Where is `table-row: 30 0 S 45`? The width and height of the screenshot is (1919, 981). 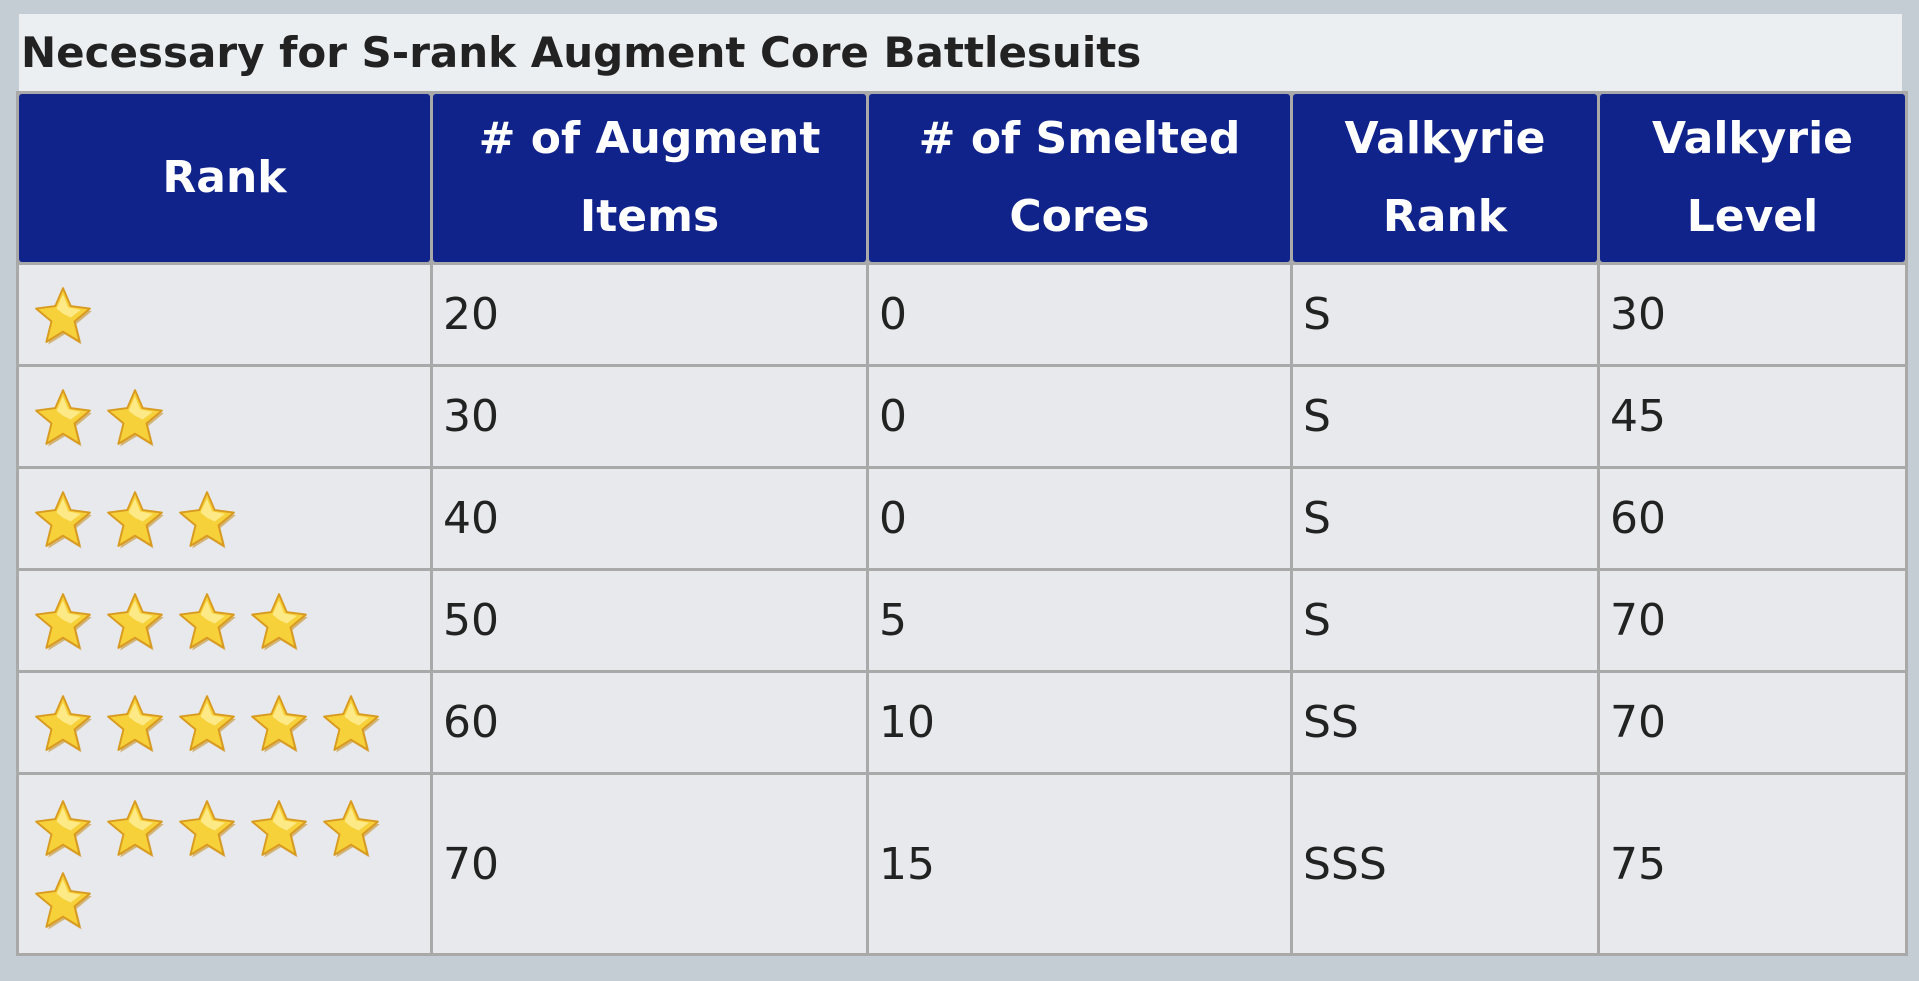
table-row: 30 0 S 45 is located at coordinates (962, 416).